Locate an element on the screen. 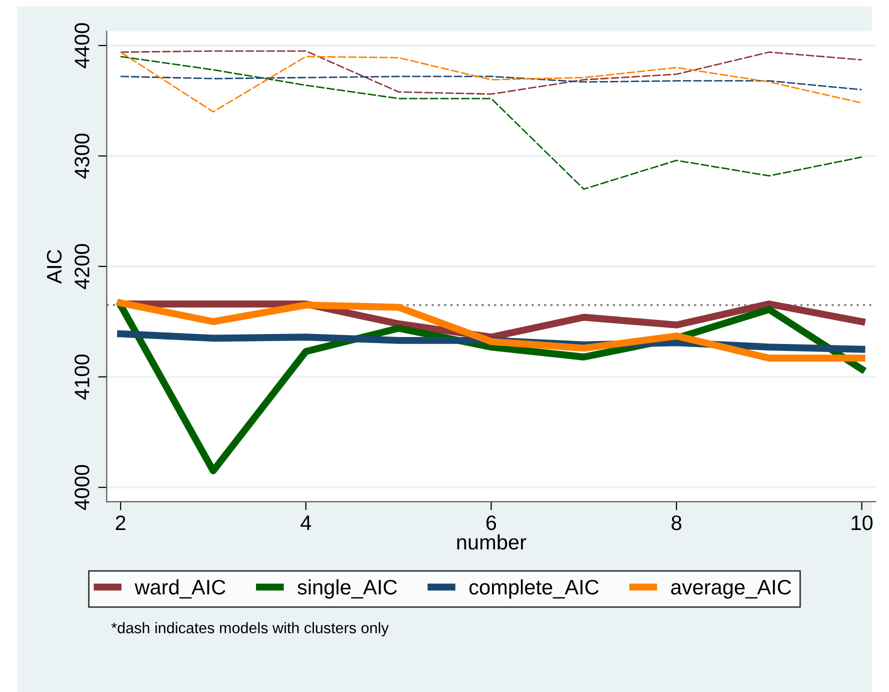 The image size is (889, 692). text: *dash indicates models with clusters only is located at coordinates (250, 629).